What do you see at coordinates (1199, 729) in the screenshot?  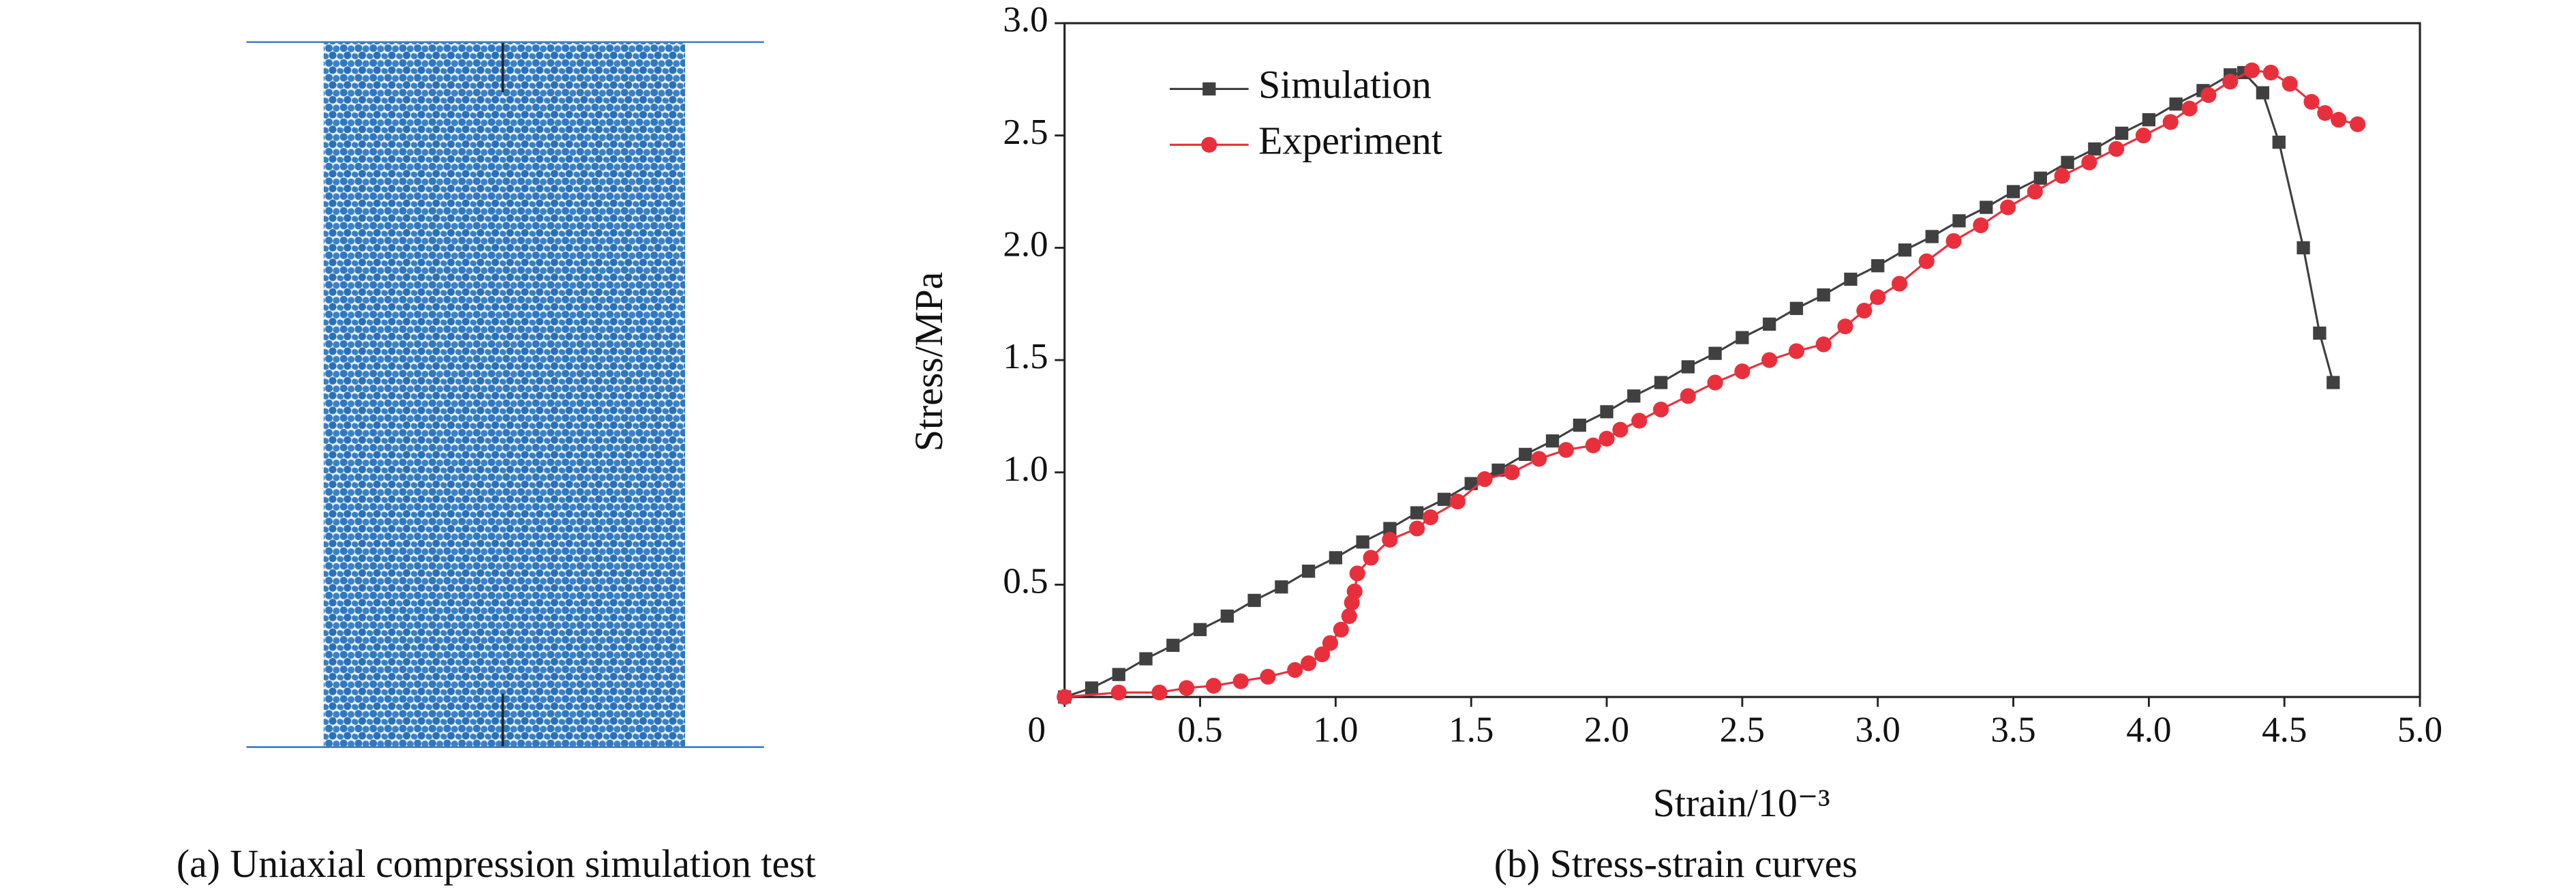 I see `x-tick-label: 0.5` at bounding box center [1199, 729].